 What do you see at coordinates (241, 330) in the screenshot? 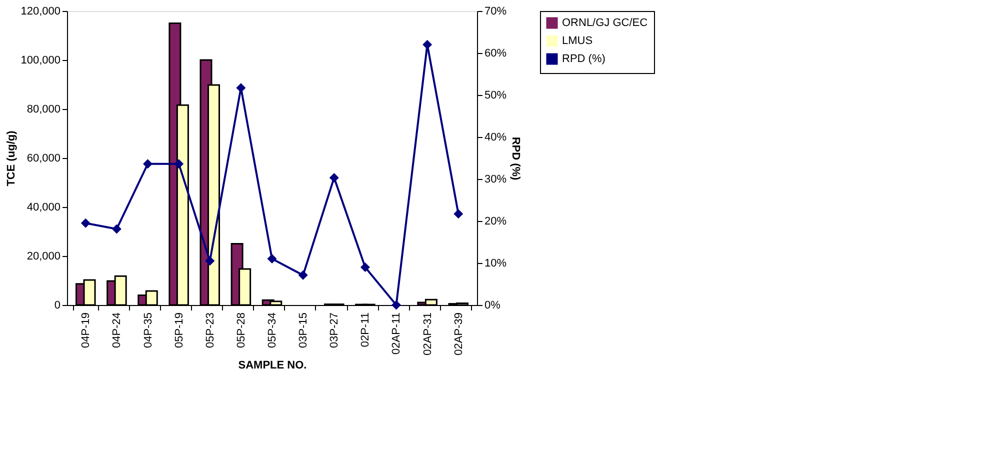
I see `x-tick-label: 05P-28` at bounding box center [241, 330].